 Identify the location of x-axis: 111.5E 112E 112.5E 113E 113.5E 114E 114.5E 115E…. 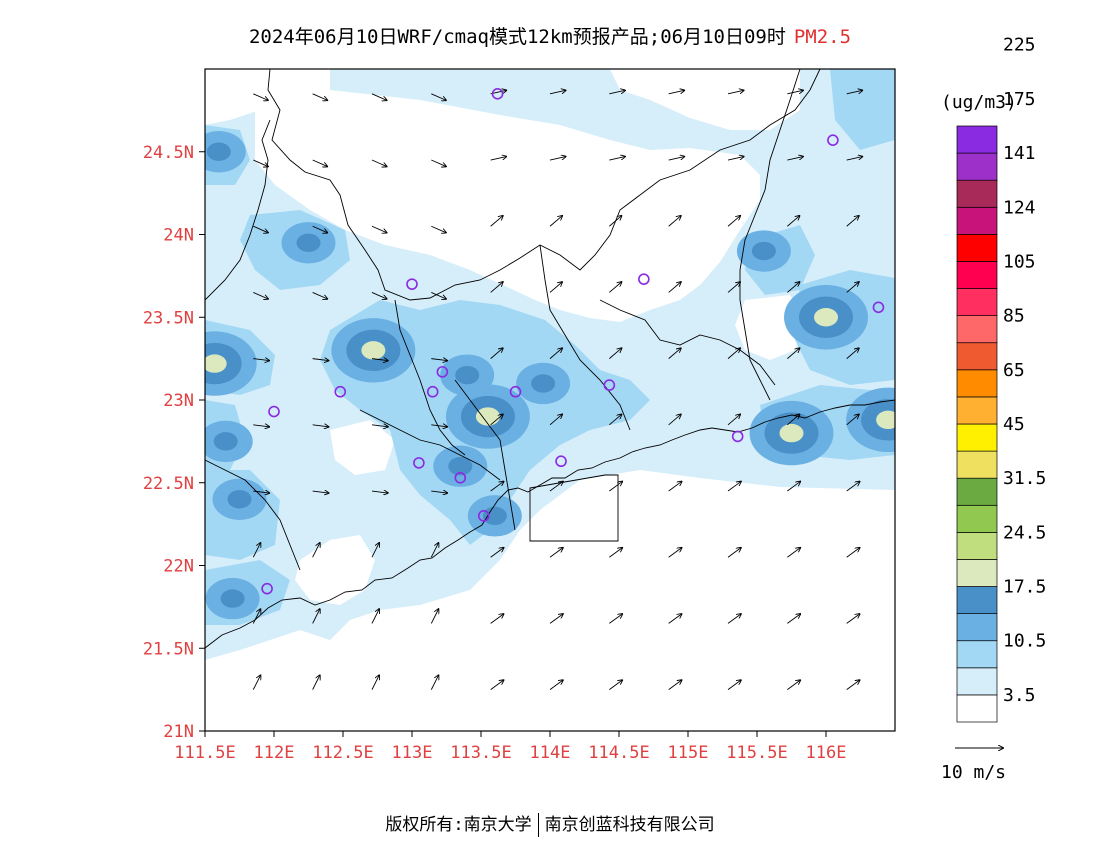
(510, 747).